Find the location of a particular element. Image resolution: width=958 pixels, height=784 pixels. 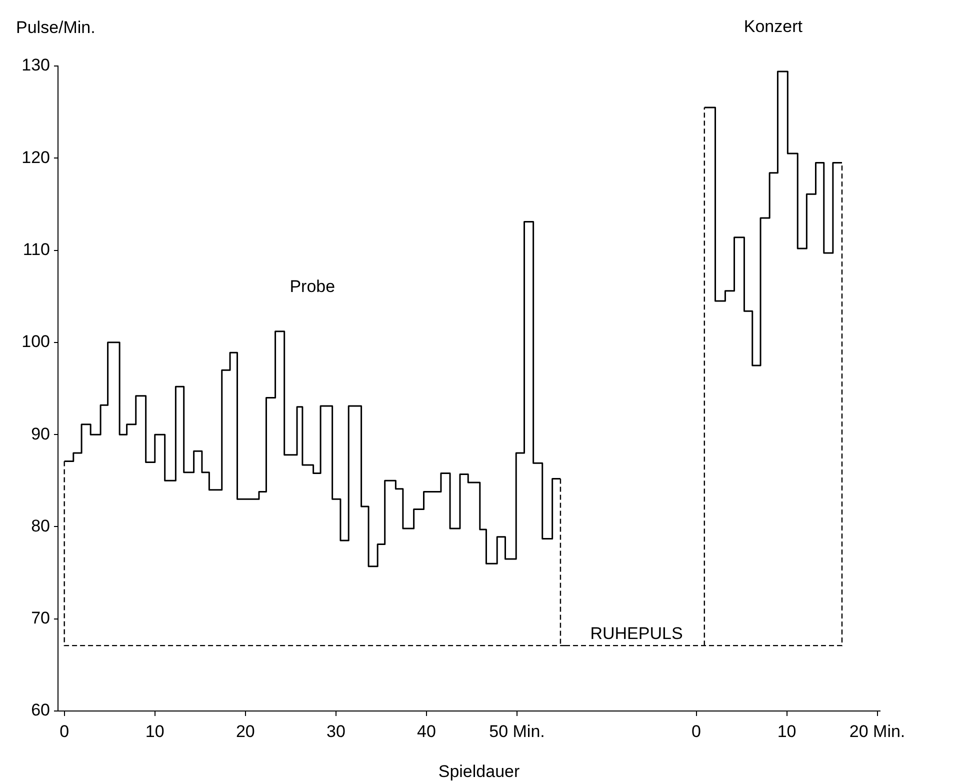

x-tick-label: 30 is located at coordinates (336, 731).